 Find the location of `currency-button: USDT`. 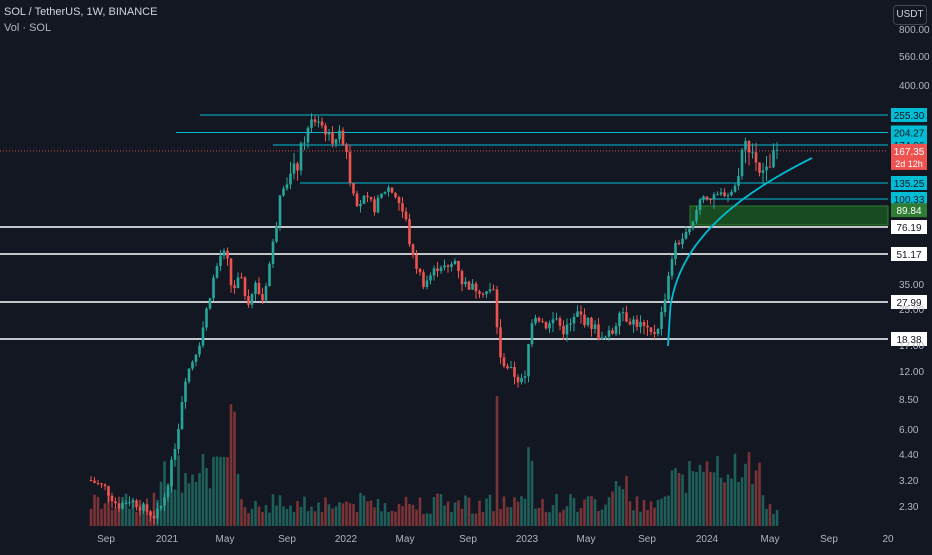

currency-button: USDT is located at coordinates (910, 15).